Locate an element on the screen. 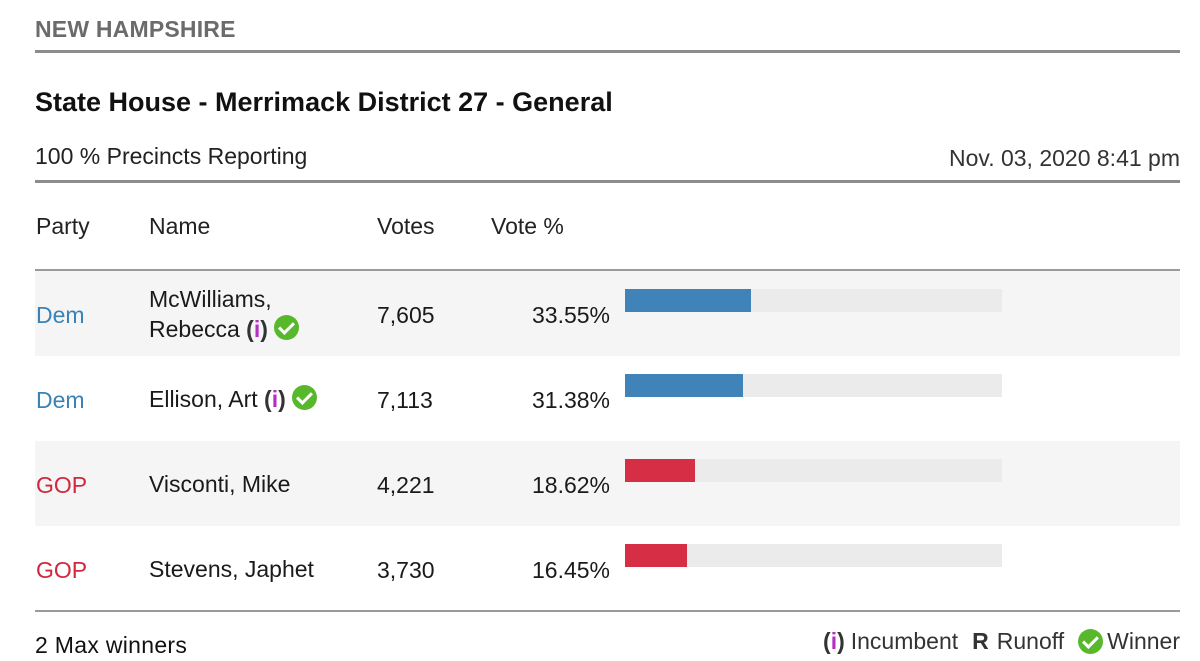 This screenshot has width=1200, height=661. column-header-name: Name is located at coordinates (180, 226).